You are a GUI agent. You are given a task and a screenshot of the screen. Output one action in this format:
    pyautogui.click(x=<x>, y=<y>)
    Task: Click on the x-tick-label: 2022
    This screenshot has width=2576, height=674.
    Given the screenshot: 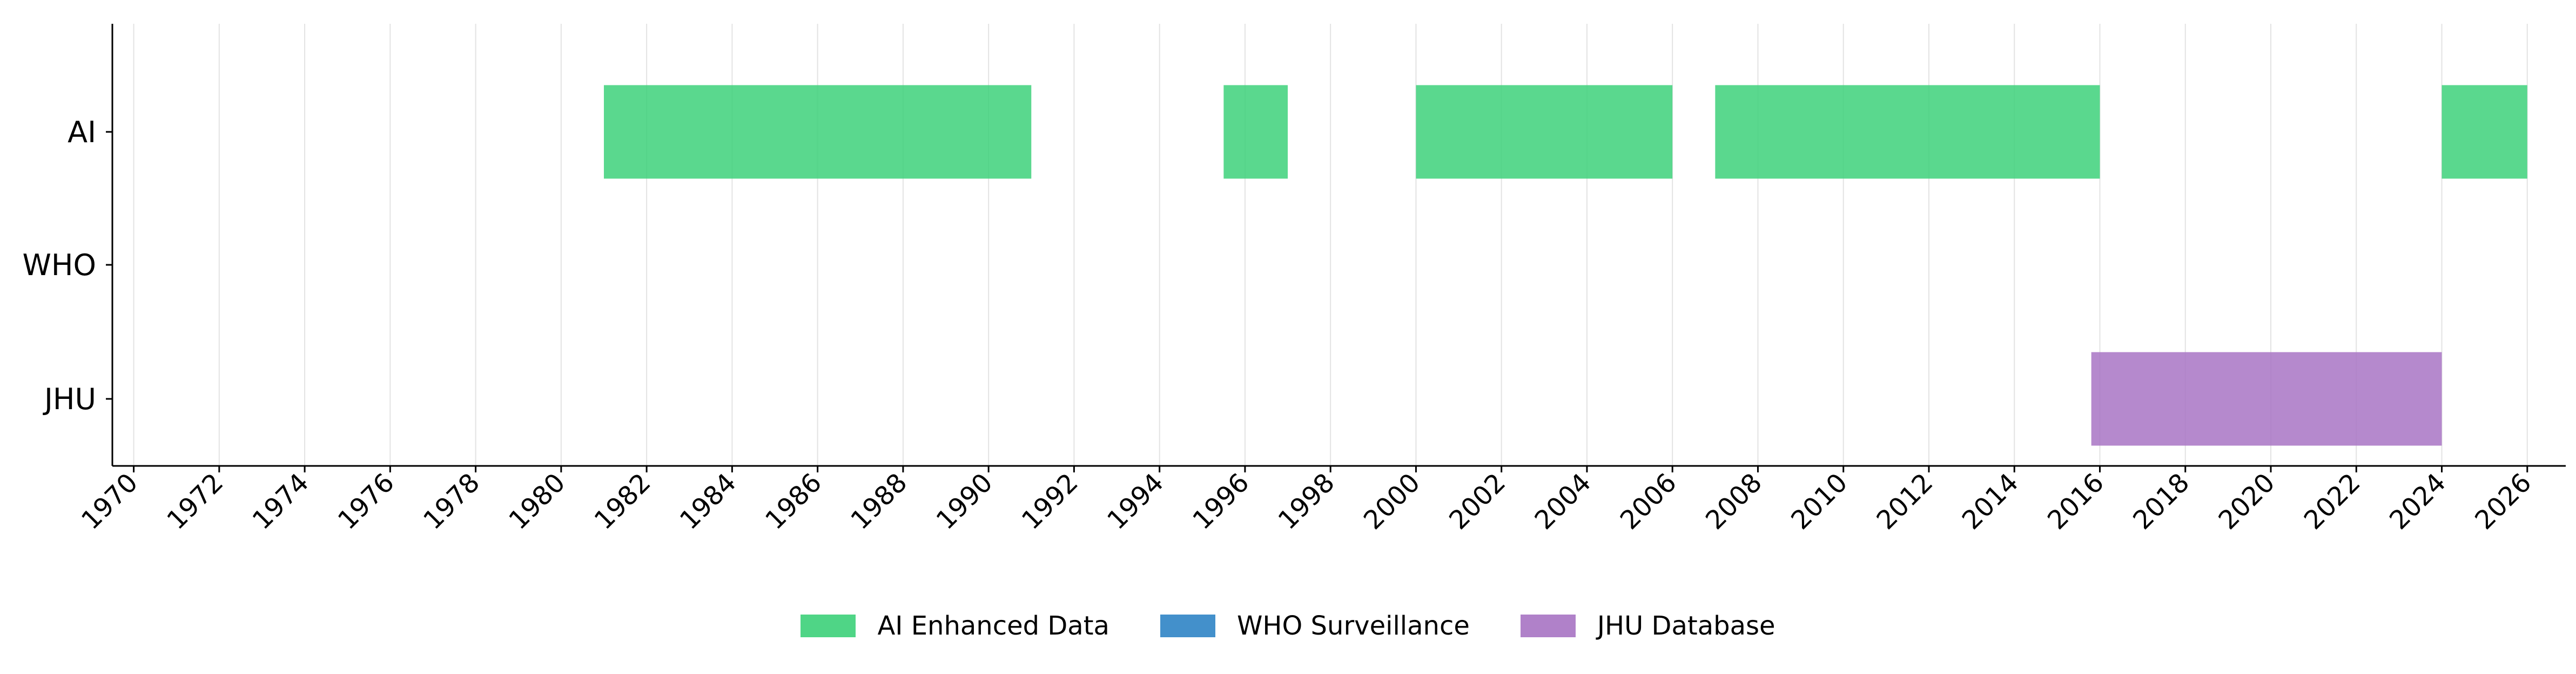 What is the action you would take?
    pyautogui.click(x=2332, y=502)
    